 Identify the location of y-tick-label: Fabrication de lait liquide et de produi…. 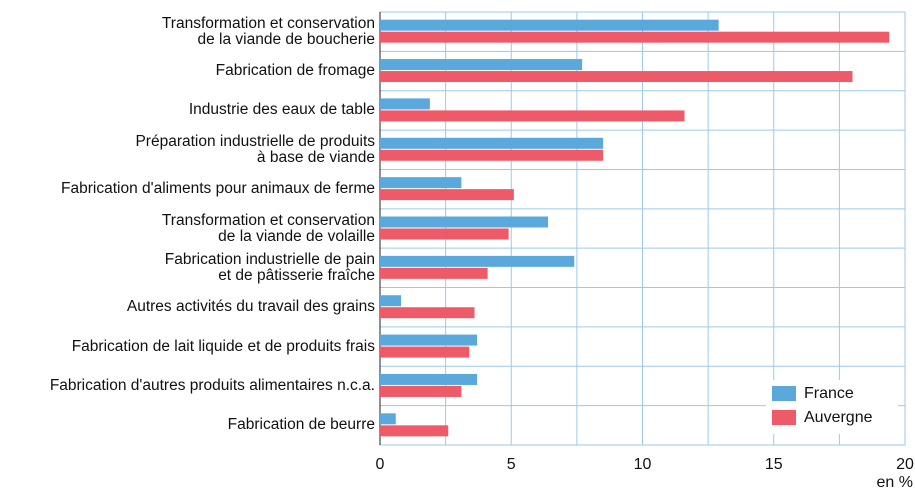
(223, 346).